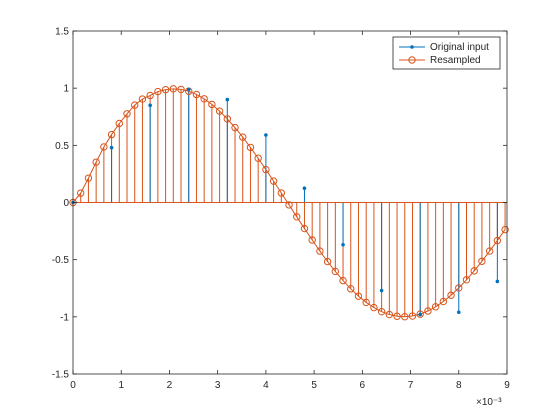 This screenshot has width=560, height=420. Describe the element at coordinates (363, 385) in the screenshot. I see `x-tick-label: 6` at that location.